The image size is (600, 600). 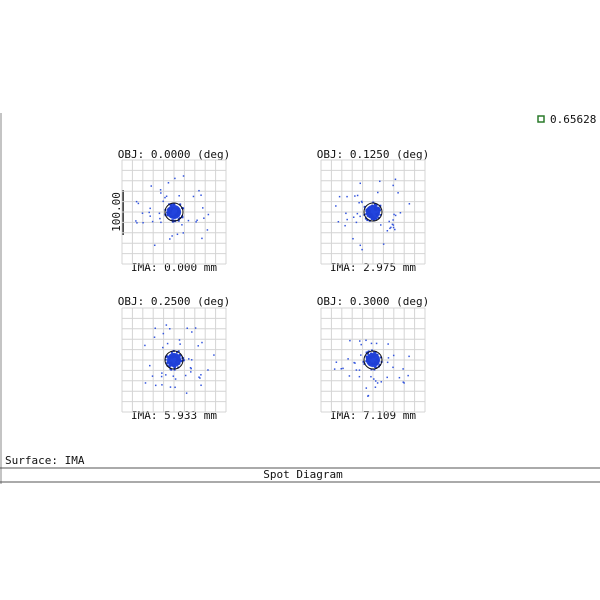 I want to click on airy-disk, so click(x=373, y=212).